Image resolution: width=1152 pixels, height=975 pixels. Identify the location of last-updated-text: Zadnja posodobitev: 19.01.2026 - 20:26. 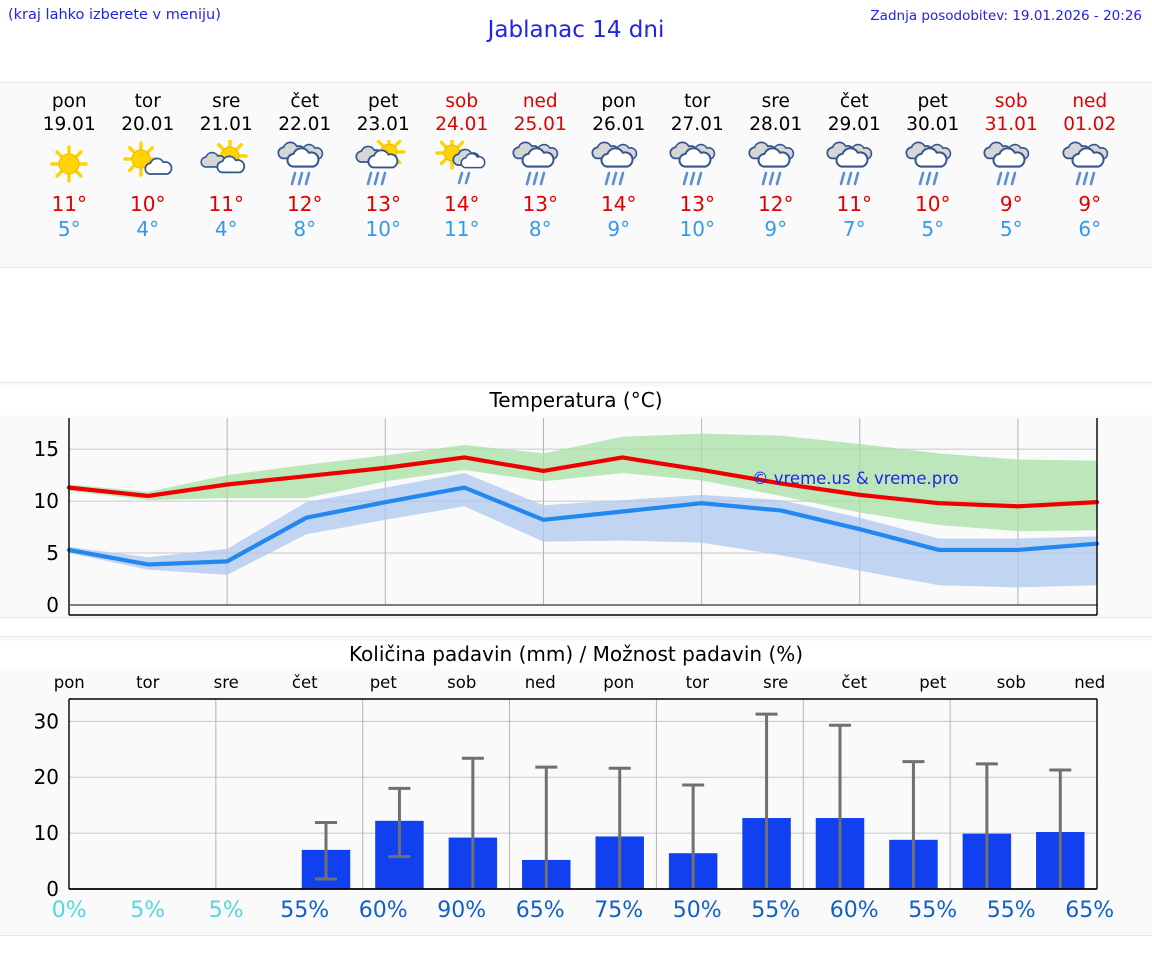
(1006, 16).